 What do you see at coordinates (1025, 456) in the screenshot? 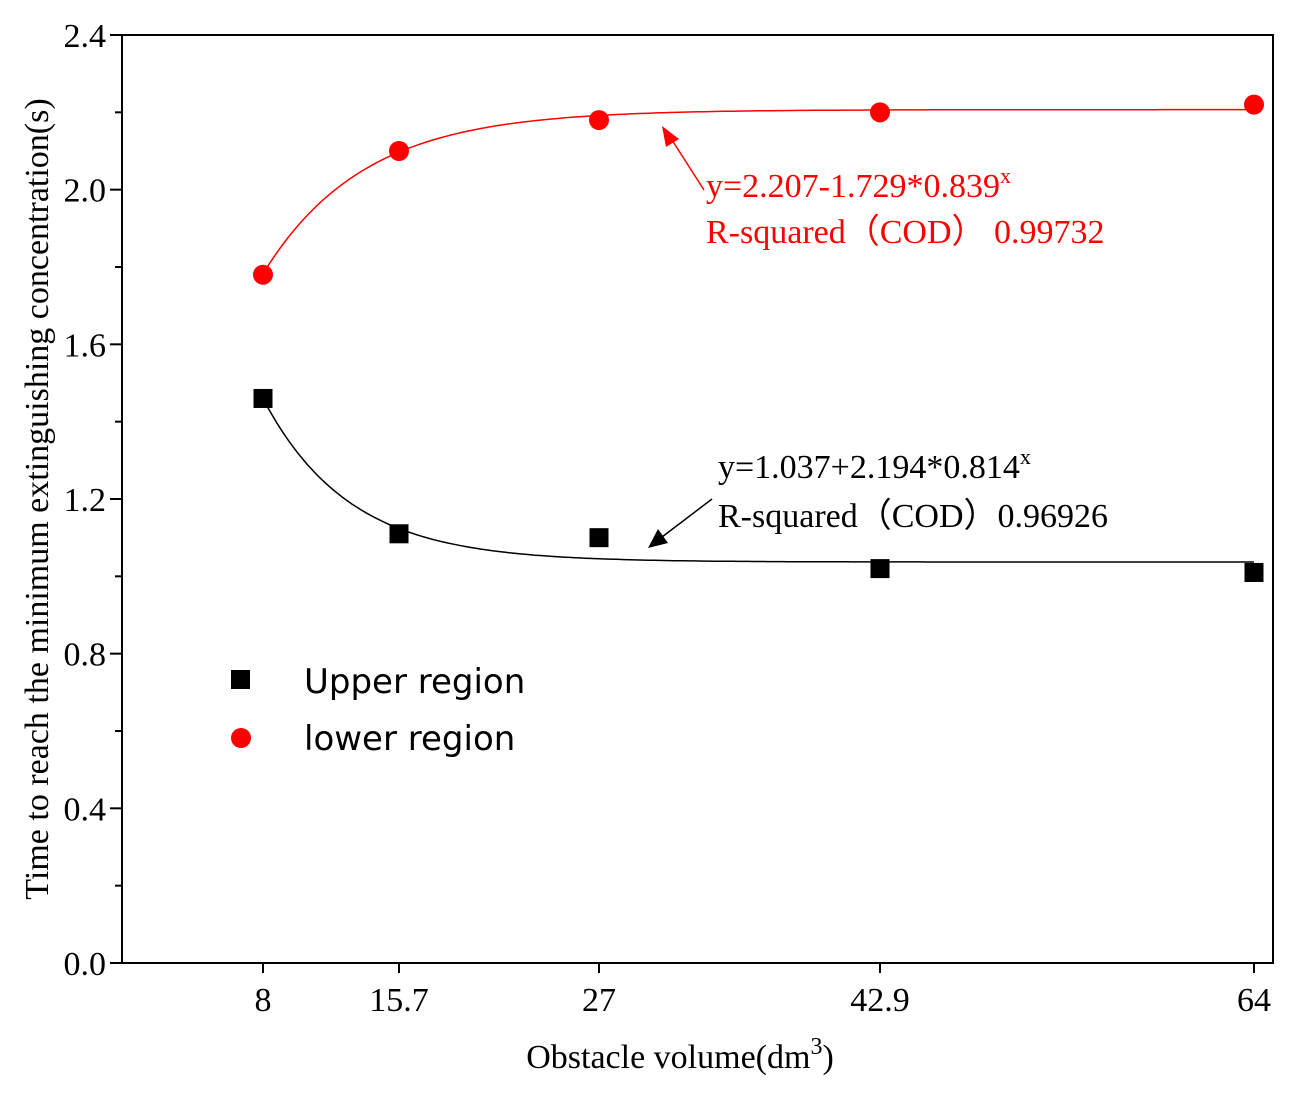
I see `upper-fit-equation-sup: x` at bounding box center [1025, 456].